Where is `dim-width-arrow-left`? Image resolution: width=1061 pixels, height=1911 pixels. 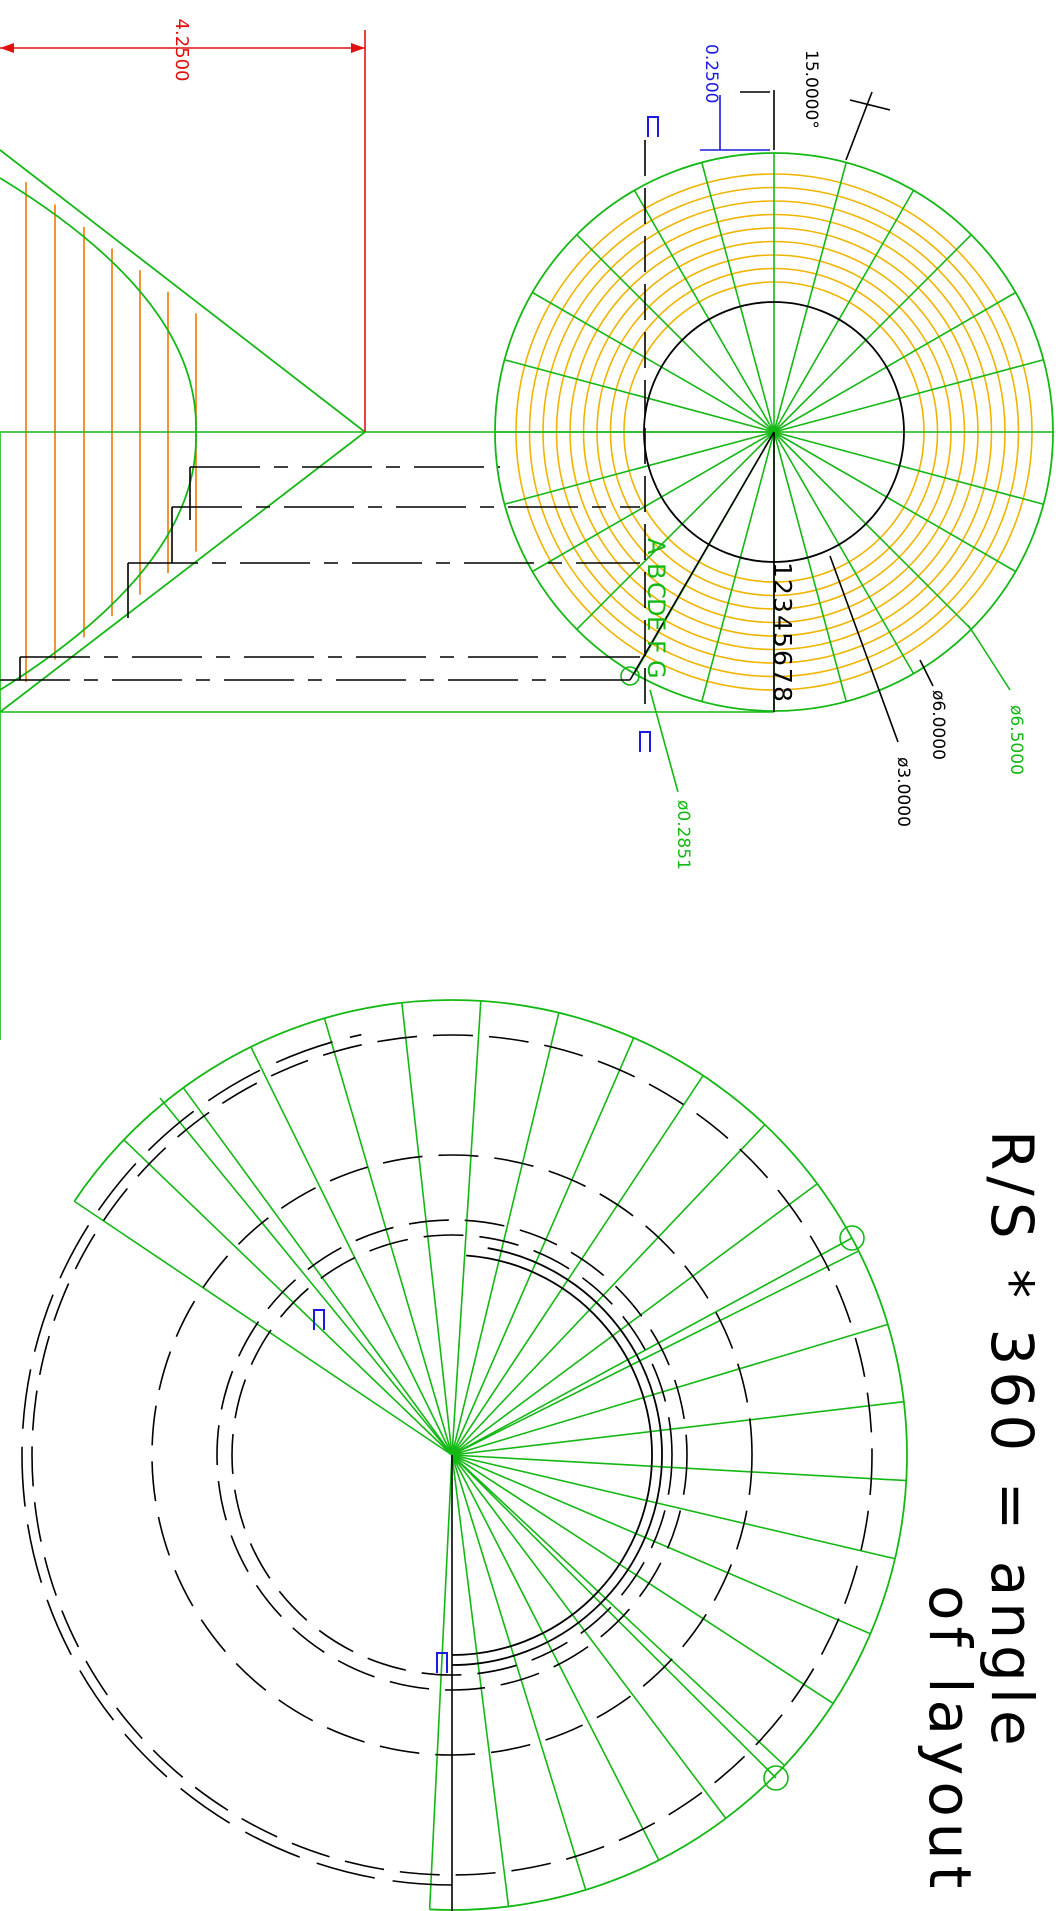
dim-width-arrow-left is located at coordinates (7, 48).